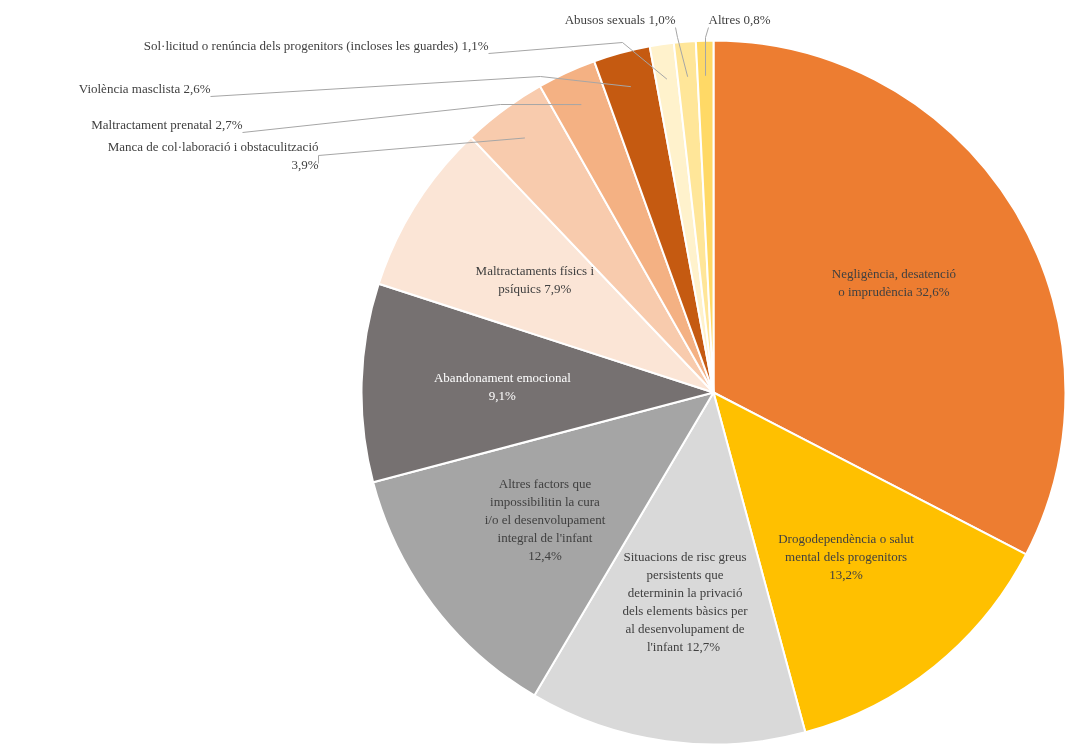 Image resolution: width=1067 pixels, height=749 pixels. What do you see at coordinates (144, 88) in the screenshot?
I see `slice-label: Violència masclista 2,6%` at bounding box center [144, 88].